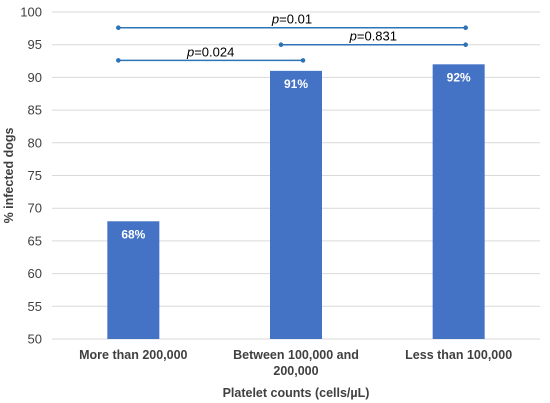 The width and height of the screenshot is (550, 403). I want to click on p-value-label: p=0.831, so click(373, 36).